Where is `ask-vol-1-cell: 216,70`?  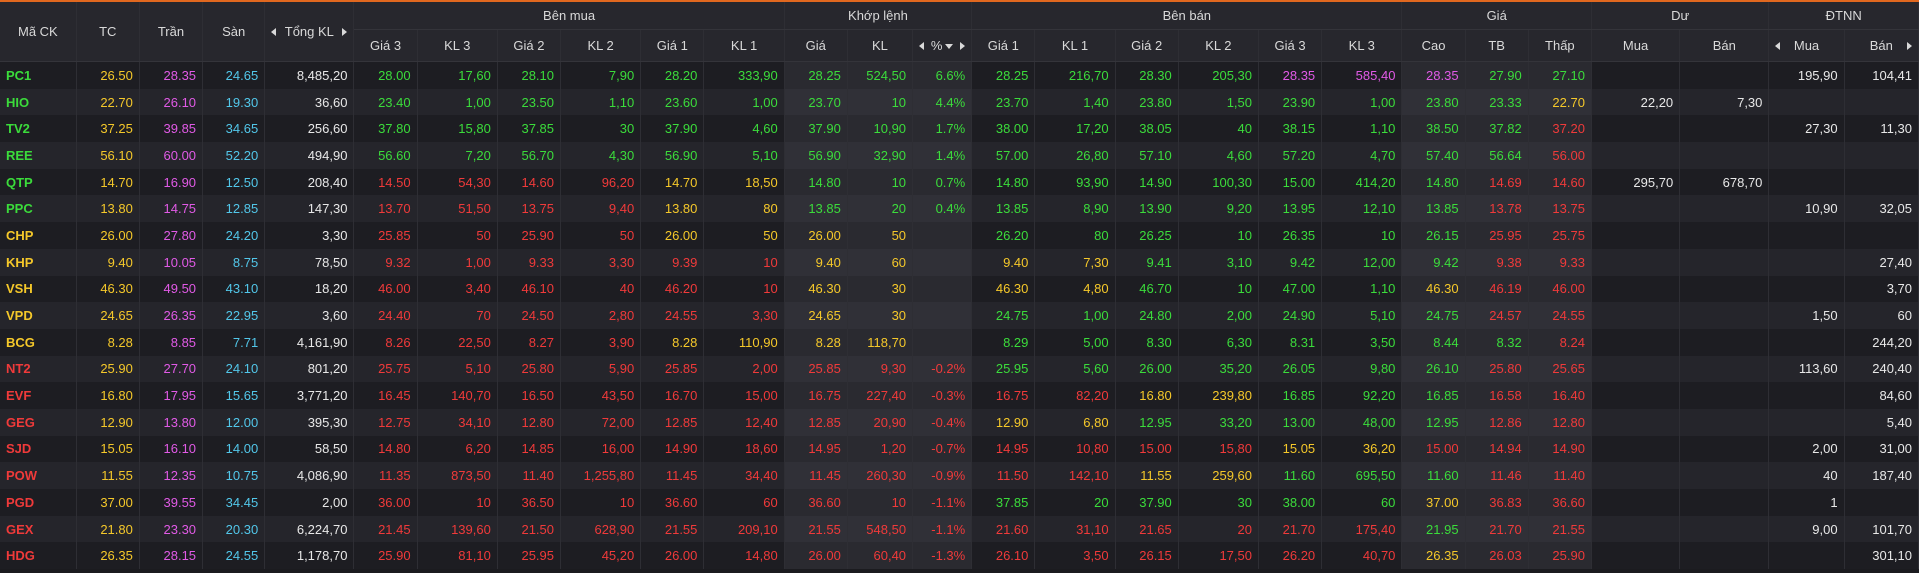 ask-vol-1-cell: 216,70 is located at coordinates (1075, 75).